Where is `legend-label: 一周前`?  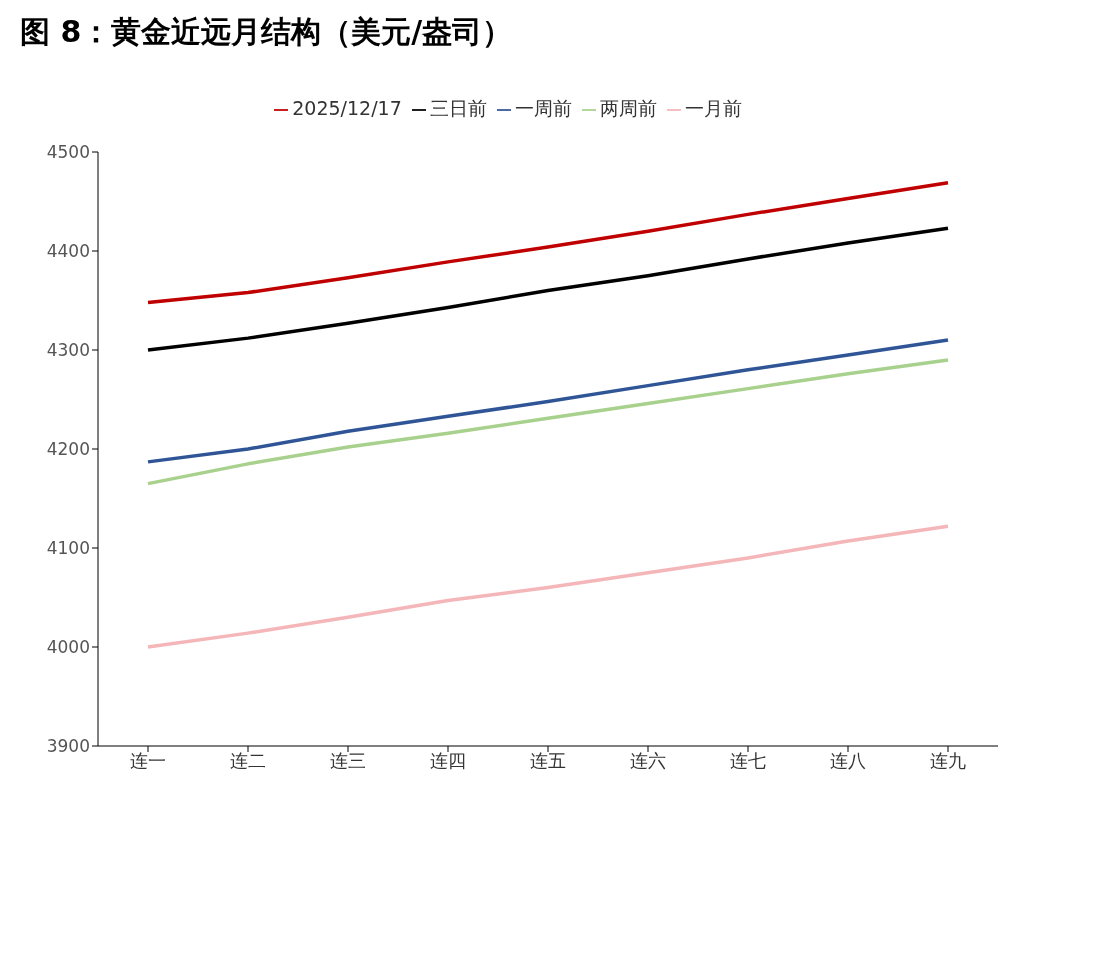
legend-label: 一周前 is located at coordinates (543, 108).